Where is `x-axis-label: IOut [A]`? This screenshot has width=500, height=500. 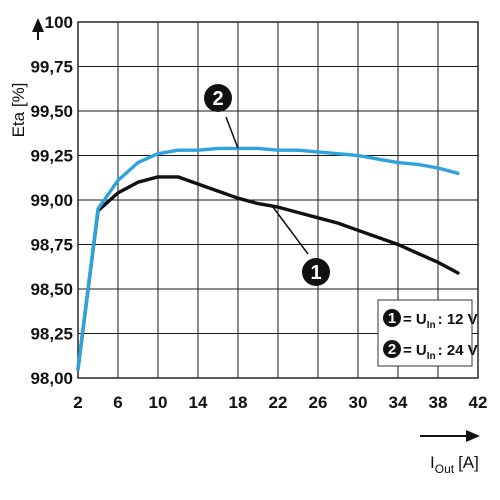
x-axis-label: IOut [A] is located at coordinates (454, 464).